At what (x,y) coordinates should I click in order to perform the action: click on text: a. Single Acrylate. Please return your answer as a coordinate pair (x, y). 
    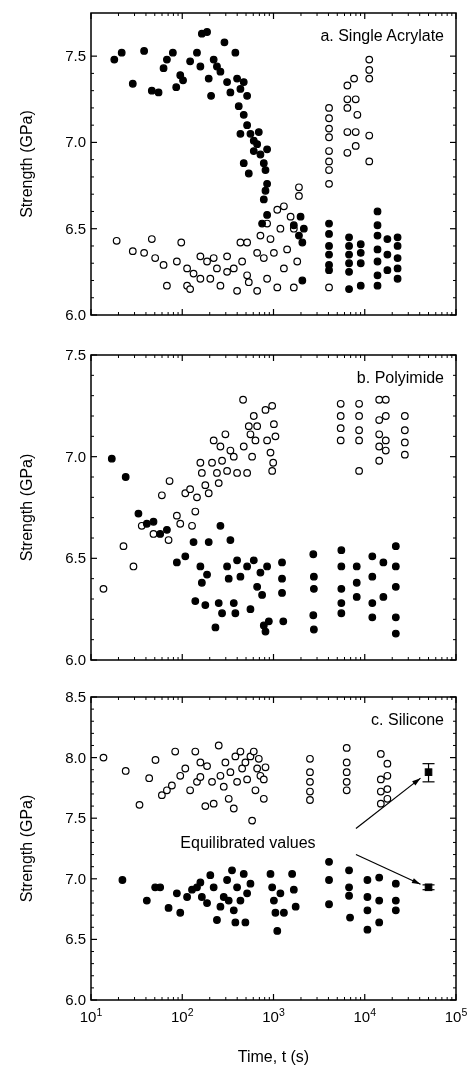
    Looking at the image, I should click on (382, 35).